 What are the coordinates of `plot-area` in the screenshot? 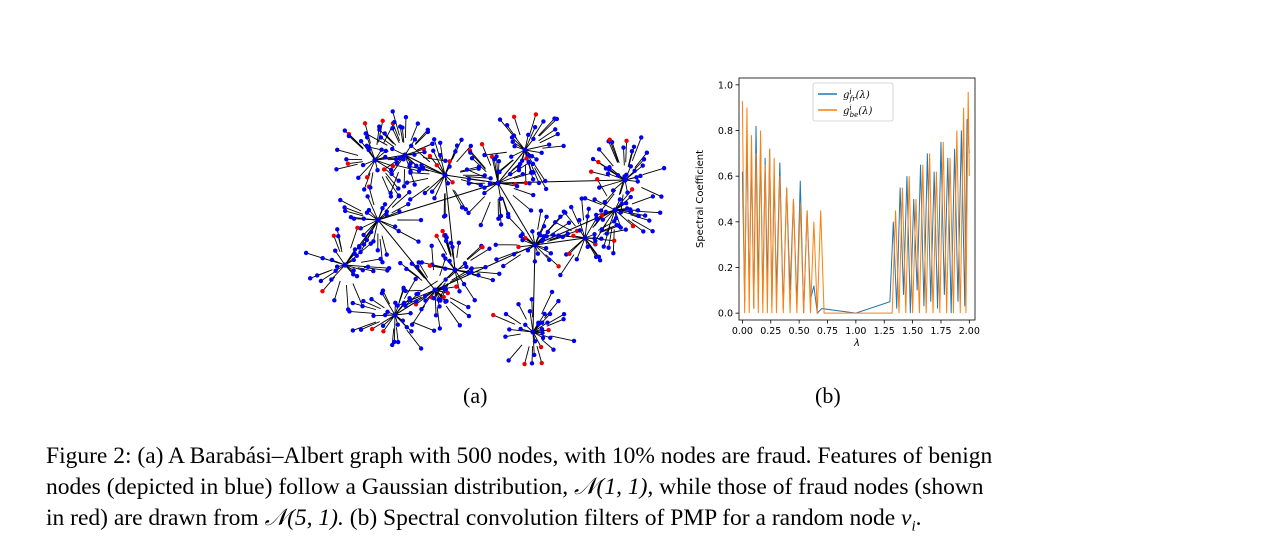 It's located at (855, 203).